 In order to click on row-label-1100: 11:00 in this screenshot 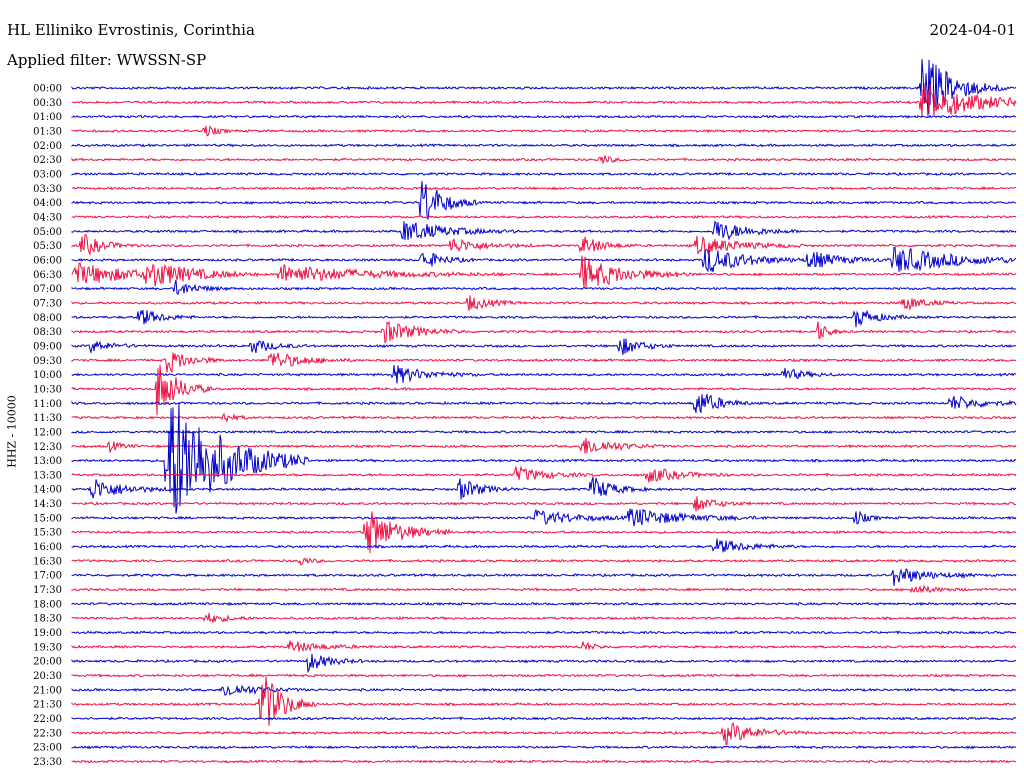, I will do `click(47, 404)`.